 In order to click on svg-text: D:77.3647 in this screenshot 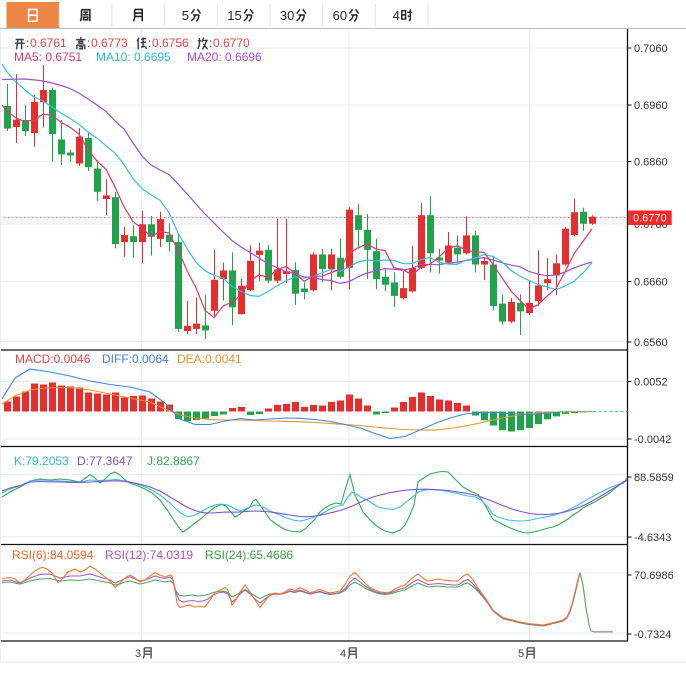, I will do `click(105, 461)`.